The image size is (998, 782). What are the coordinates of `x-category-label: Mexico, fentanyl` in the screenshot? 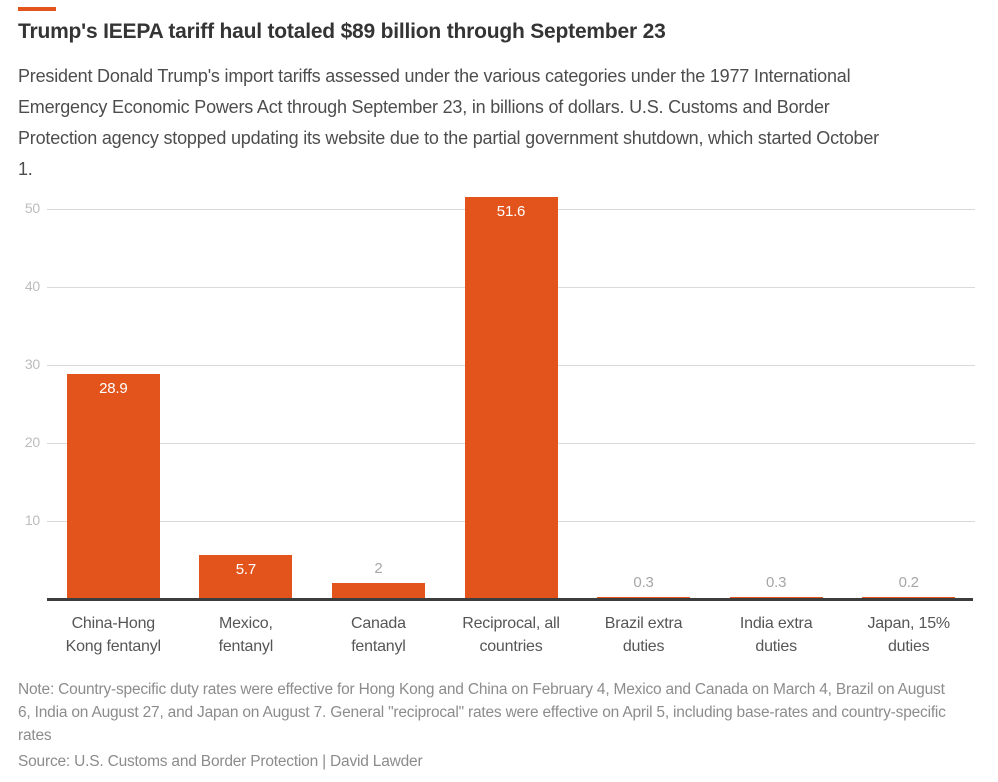 It's located at (246, 635).